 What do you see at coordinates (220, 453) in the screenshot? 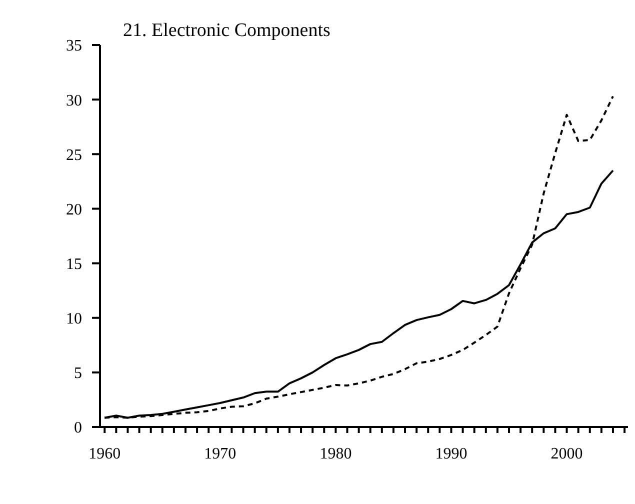
I see `x-tick-label: 1970` at bounding box center [220, 453].